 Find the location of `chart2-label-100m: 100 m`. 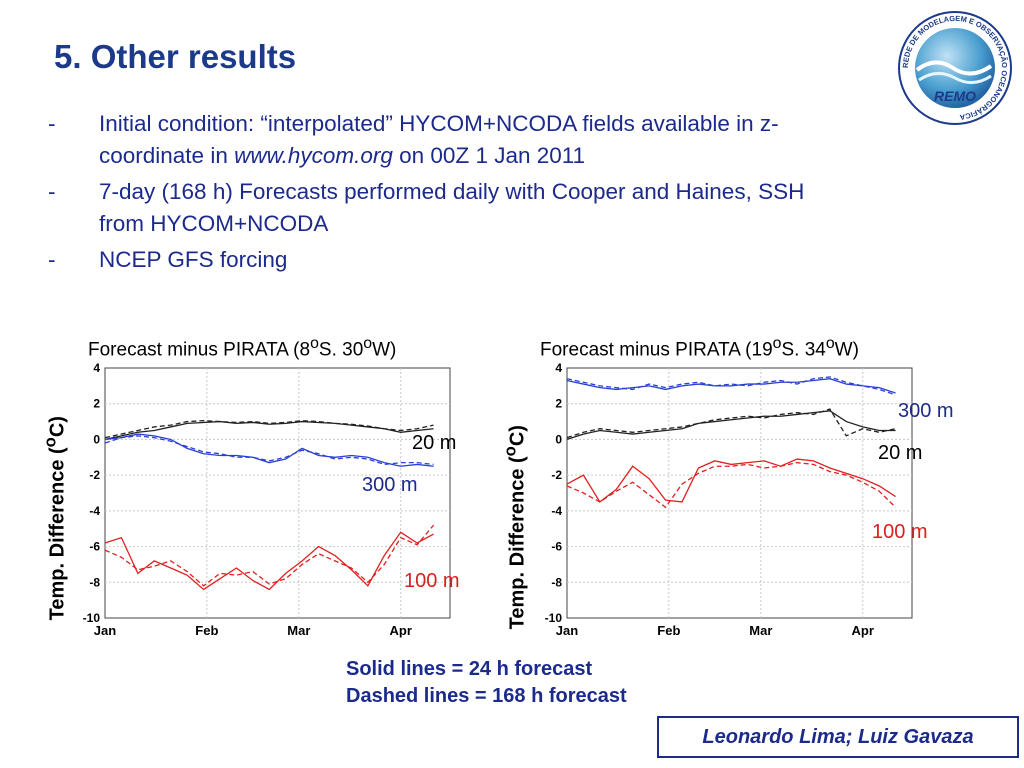

chart2-label-100m: 100 m is located at coordinates (900, 532).